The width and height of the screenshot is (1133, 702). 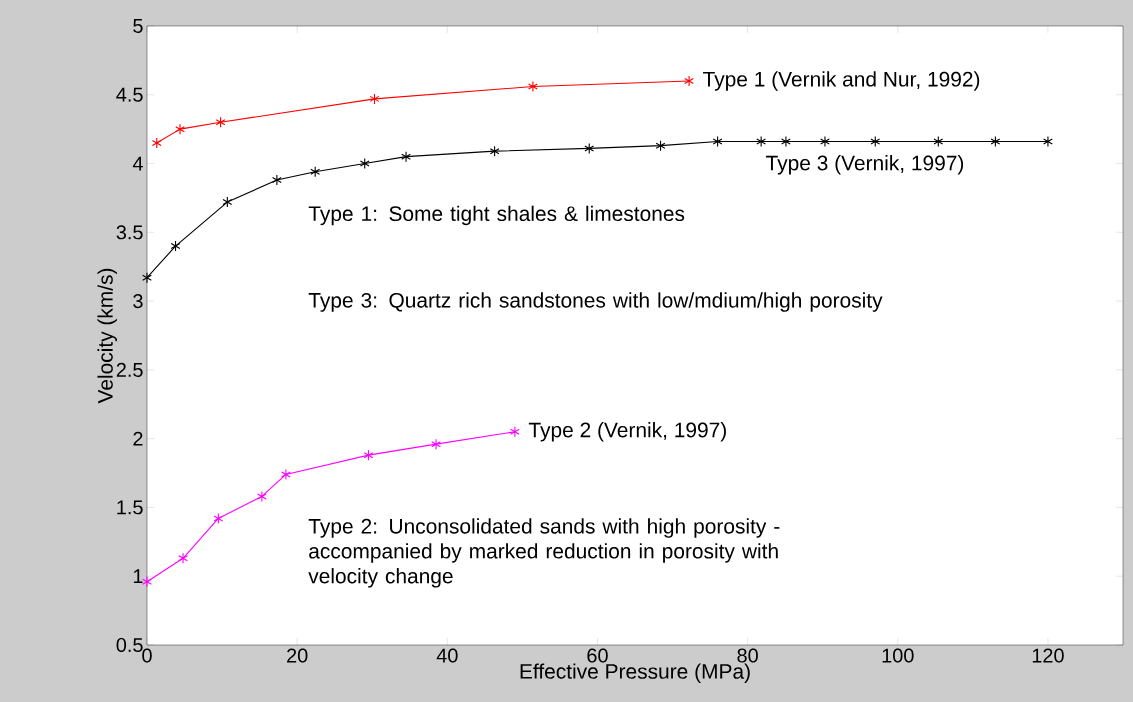 I want to click on y-tick-label: 0.5, so click(x=129, y=645).